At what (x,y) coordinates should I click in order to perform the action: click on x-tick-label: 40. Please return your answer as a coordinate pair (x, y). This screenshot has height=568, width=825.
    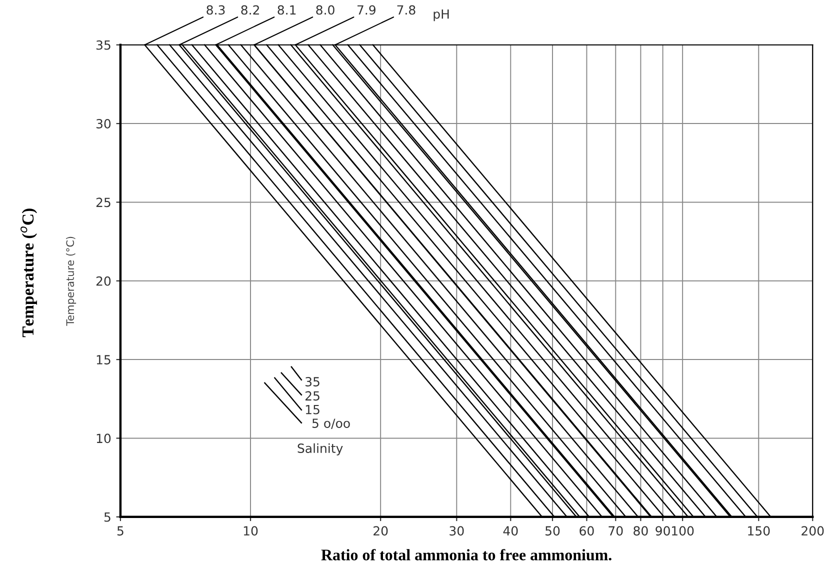
    Looking at the image, I should click on (510, 531).